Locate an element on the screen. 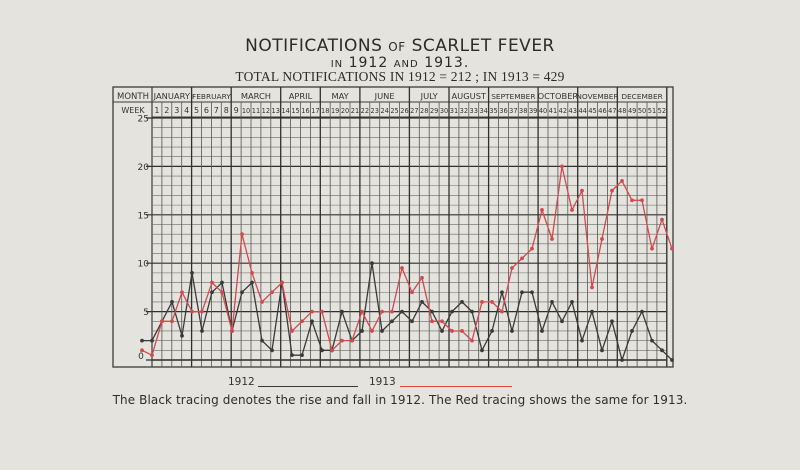  week-number-44: 44 is located at coordinates (582, 111).